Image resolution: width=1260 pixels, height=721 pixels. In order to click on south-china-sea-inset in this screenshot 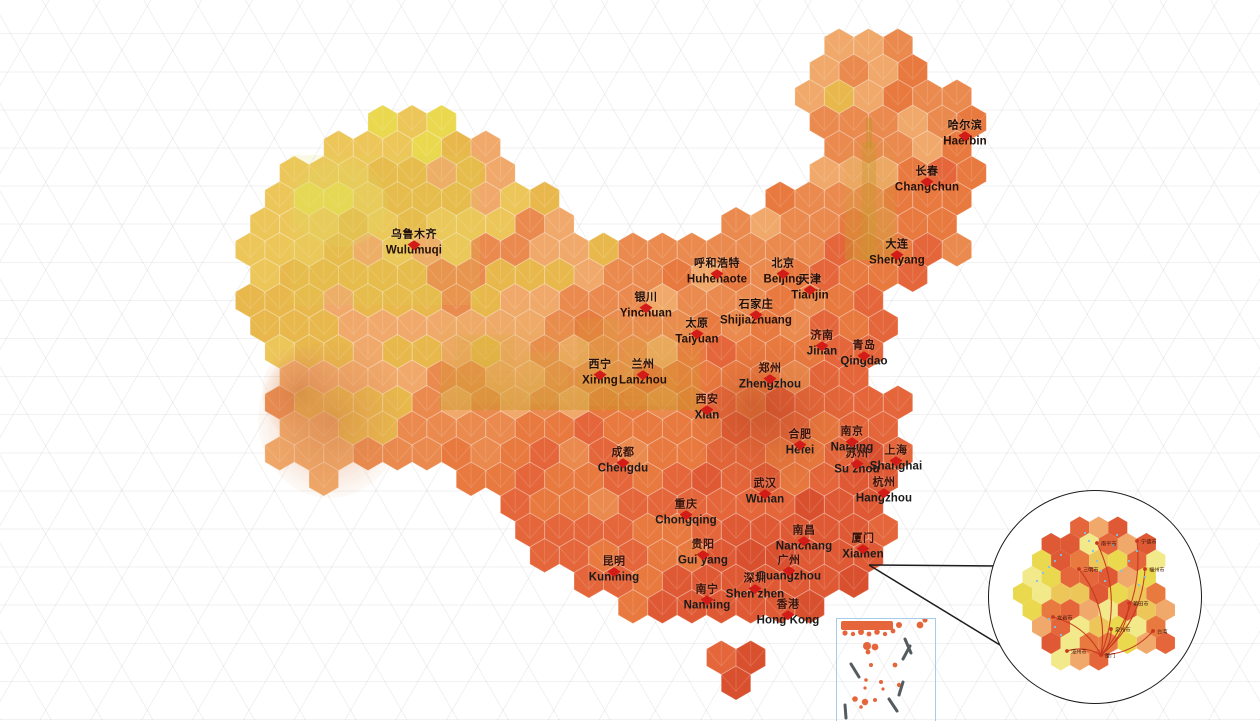, I will do `click(886, 669)`.